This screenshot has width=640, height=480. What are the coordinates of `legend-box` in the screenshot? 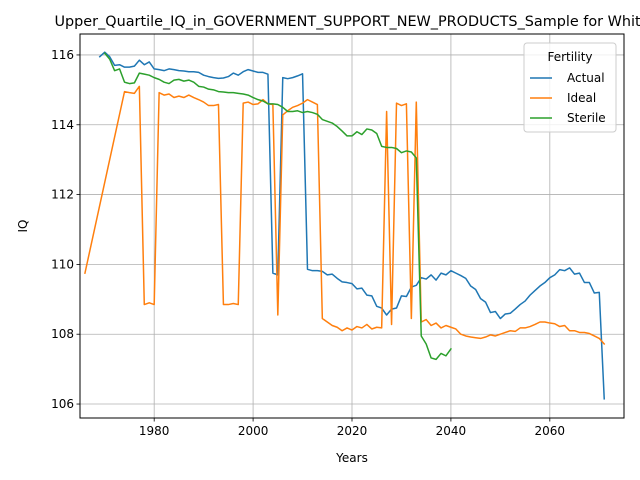 It's located at (570, 87).